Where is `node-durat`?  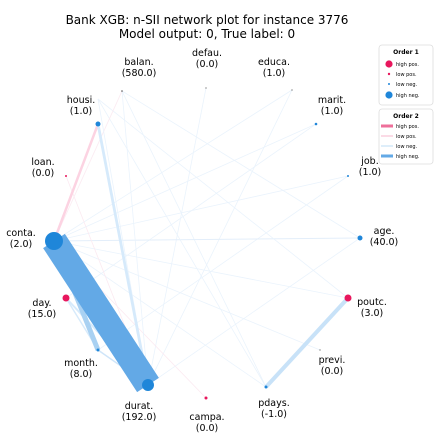 node-durat is located at coordinates (148, 385).